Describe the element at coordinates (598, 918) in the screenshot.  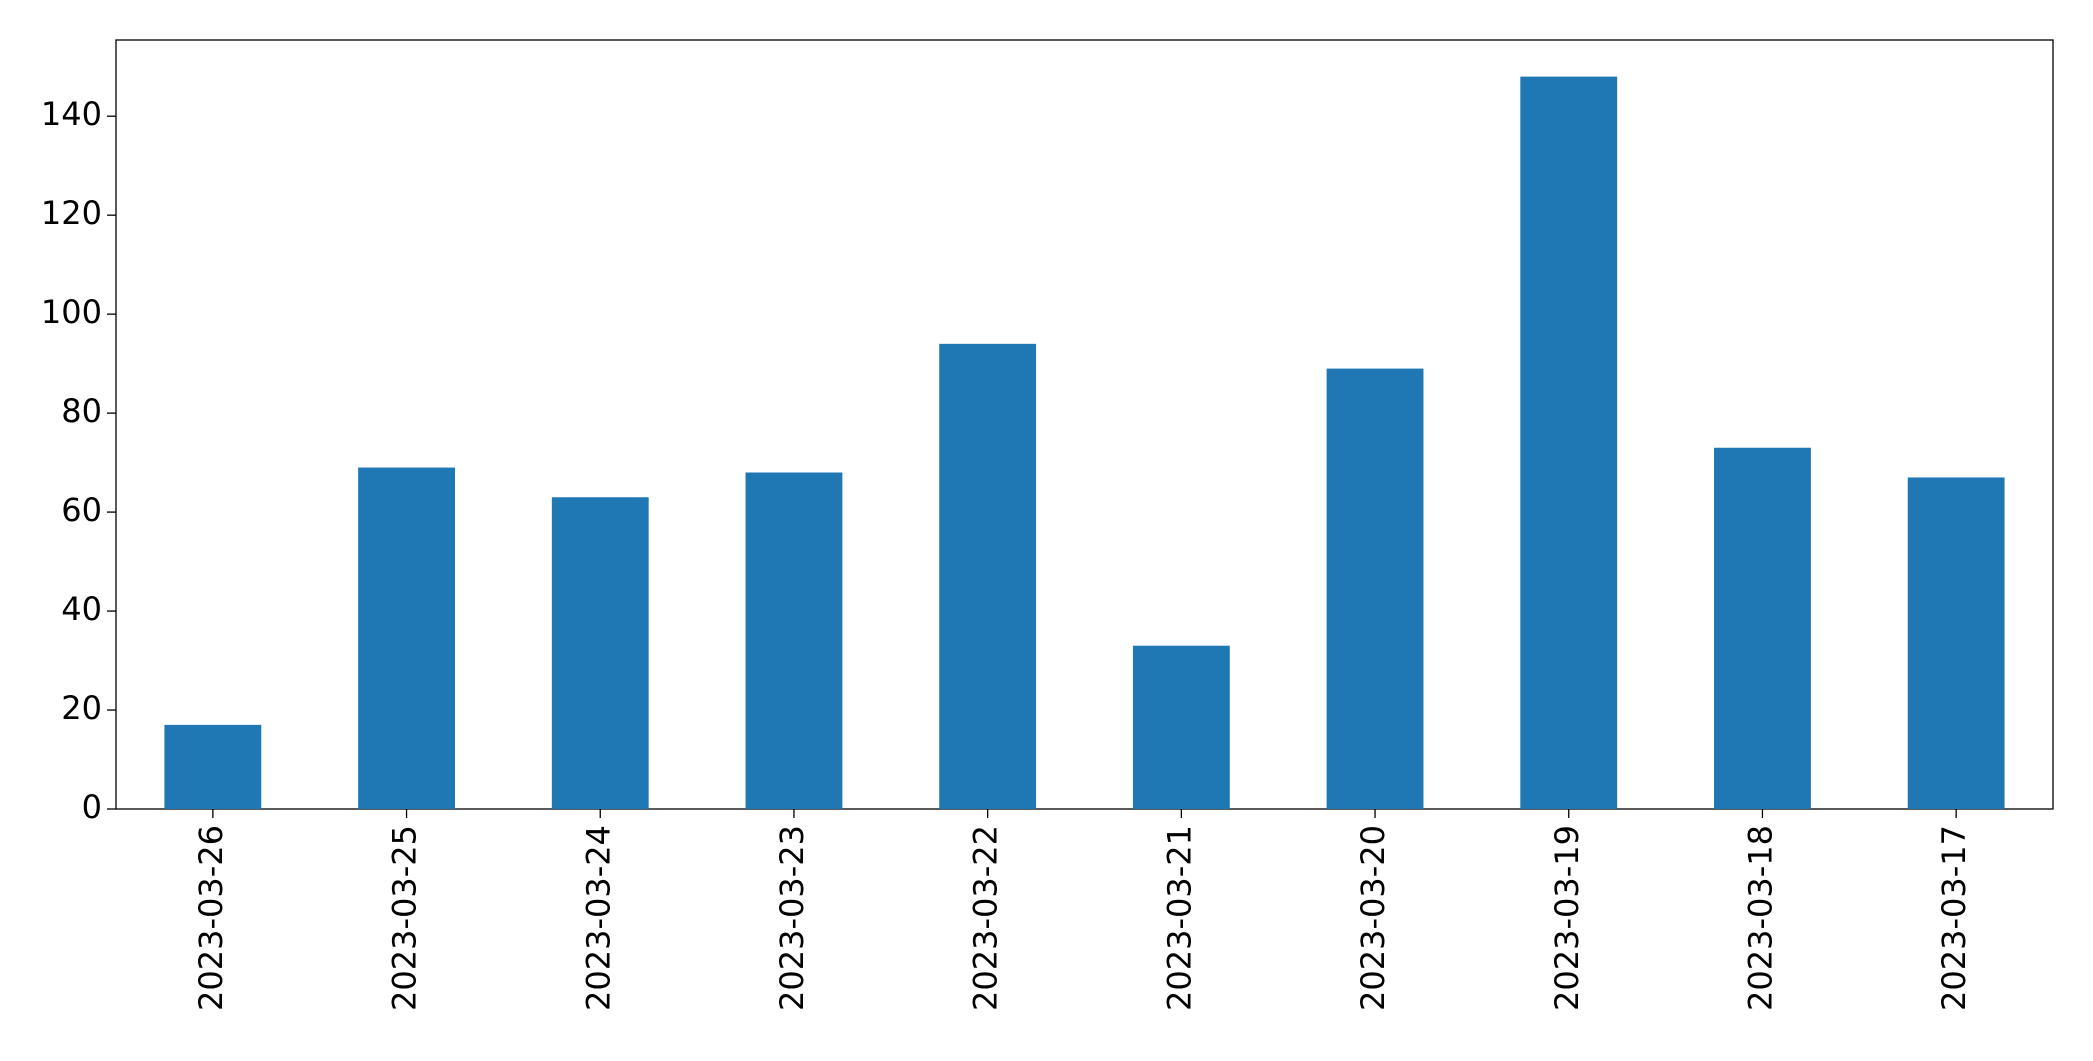
I see `x-tick-label: 2023-03-24` at that location.